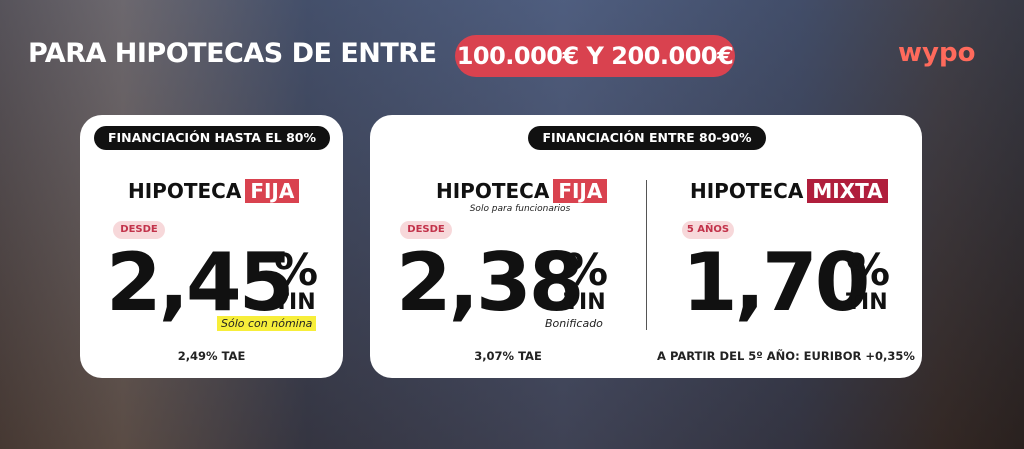 The image size is (1024, 449). I want to click on range-pill: 100.000€ Y 200.000€, so click(595, 56).